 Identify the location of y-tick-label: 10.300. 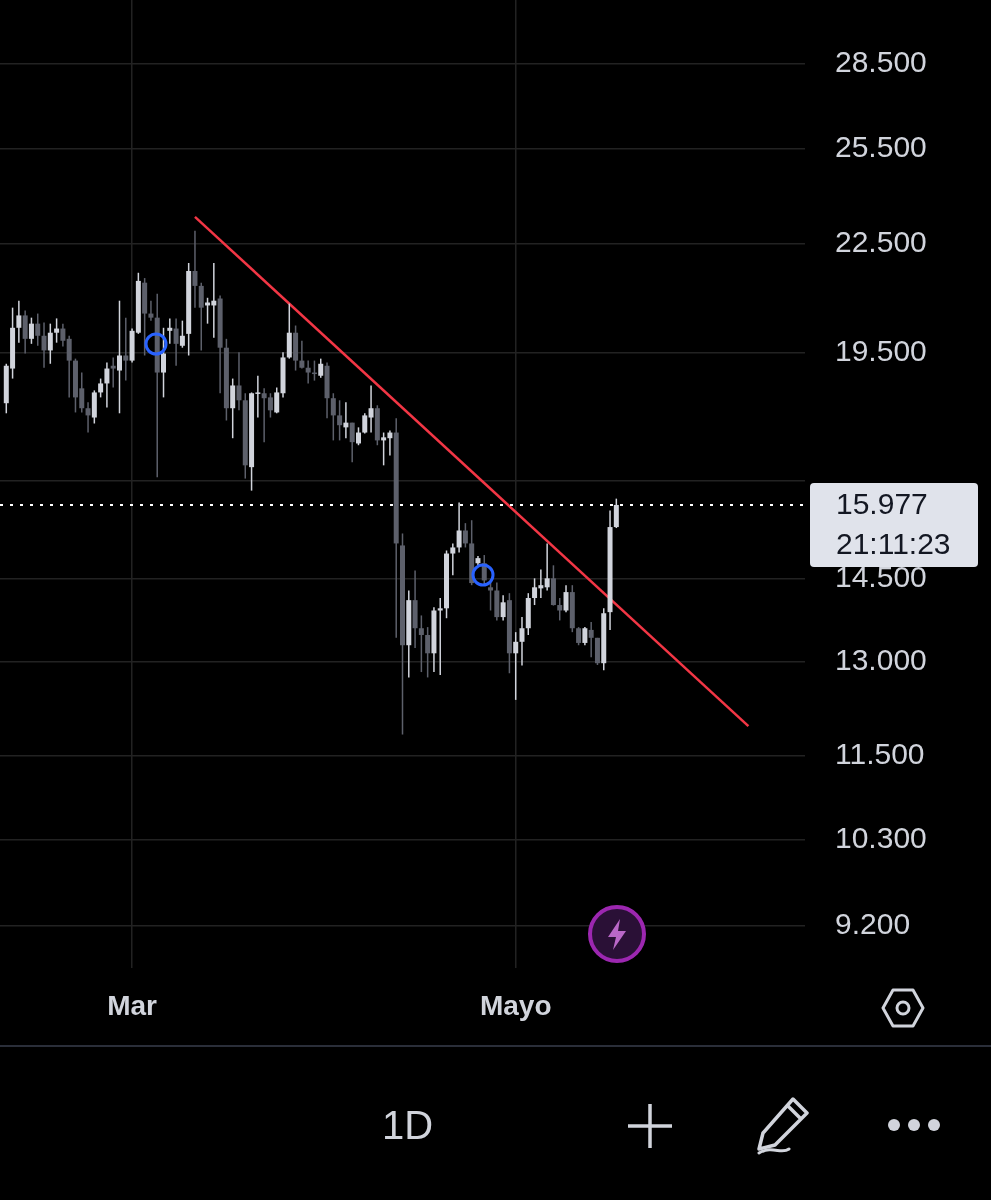
(881, 837).